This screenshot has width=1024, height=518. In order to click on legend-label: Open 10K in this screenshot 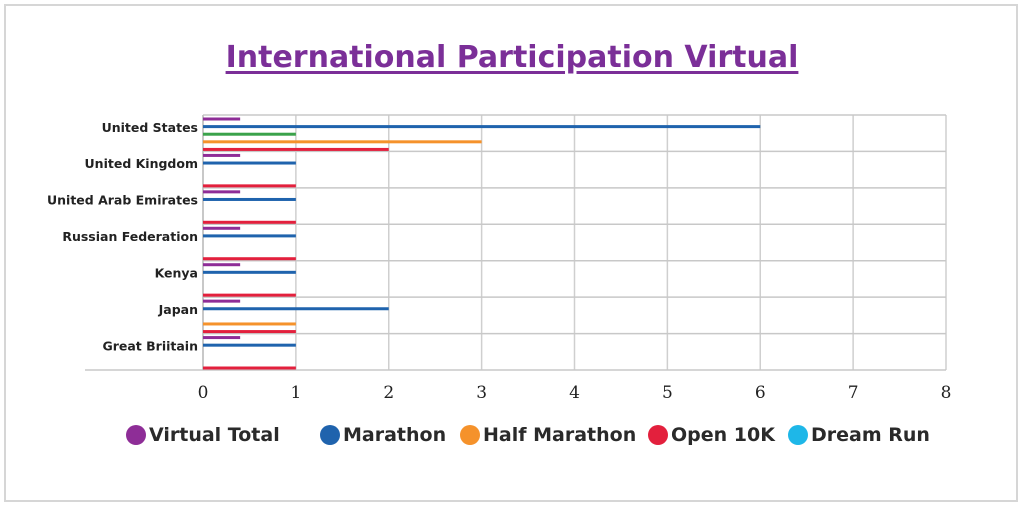, I will do `click(723, 435)`.